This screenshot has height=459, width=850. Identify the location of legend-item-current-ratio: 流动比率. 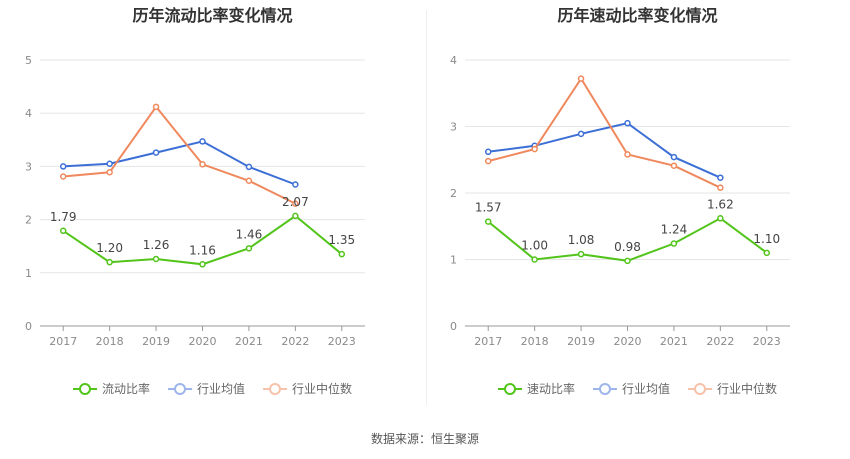
(111, 388).